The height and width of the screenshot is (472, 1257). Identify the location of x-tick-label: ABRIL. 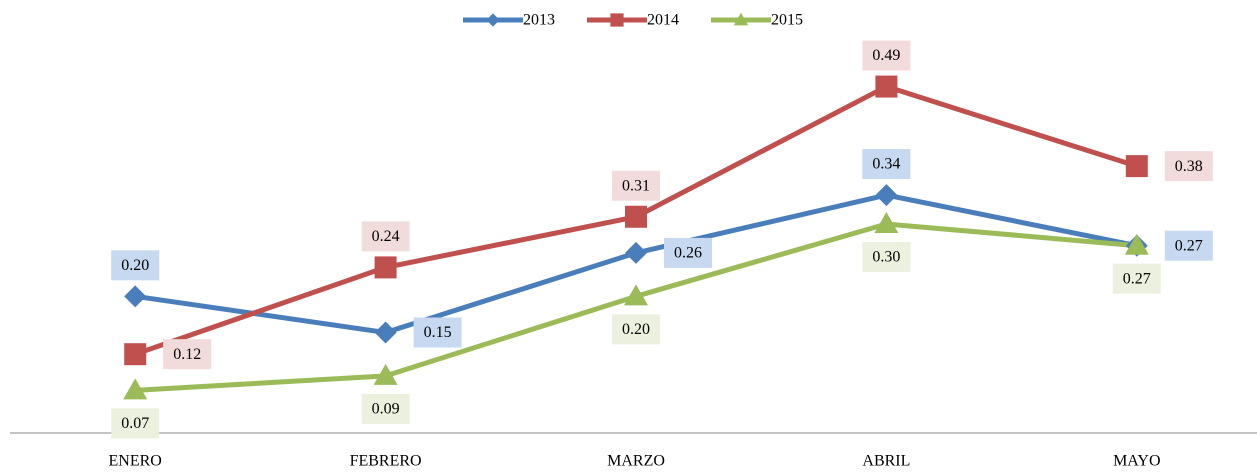
(886, 461).